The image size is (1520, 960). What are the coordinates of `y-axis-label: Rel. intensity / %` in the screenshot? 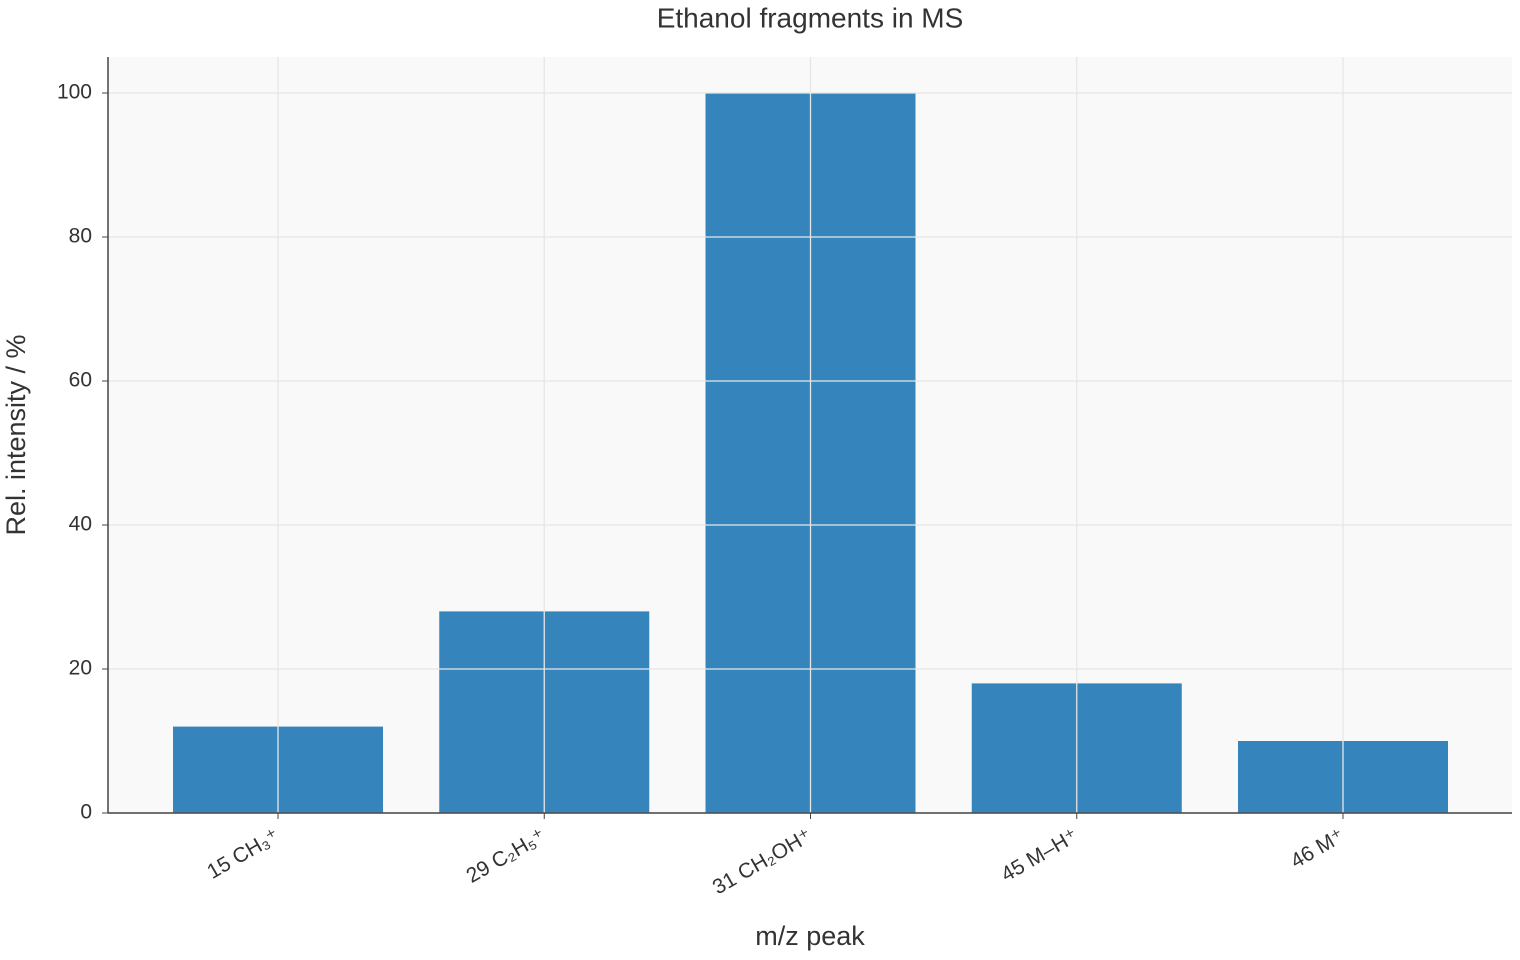 It's located at (16, 434).